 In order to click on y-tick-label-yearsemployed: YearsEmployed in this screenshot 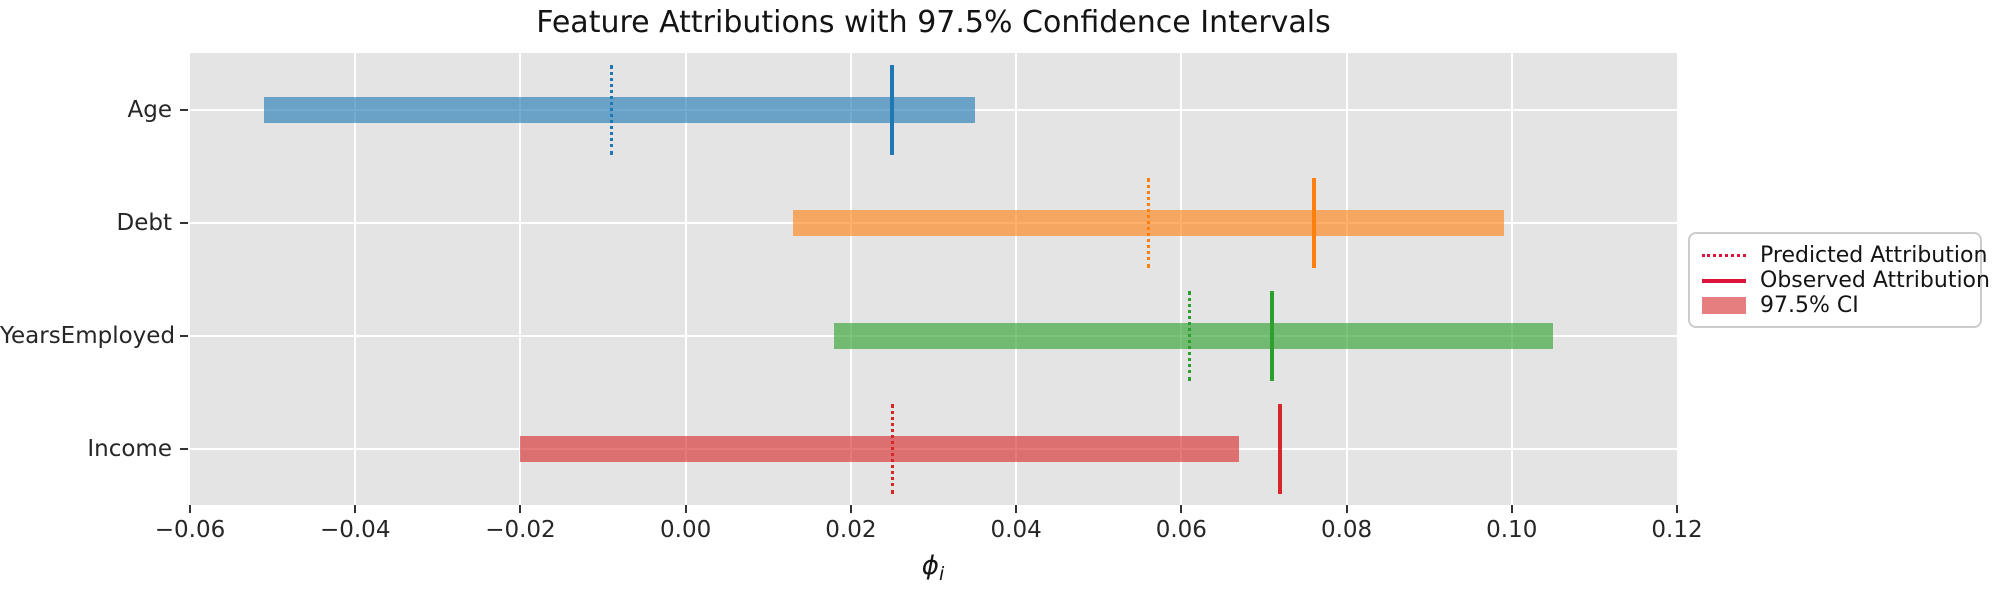, I will do `click(88, 335)`.